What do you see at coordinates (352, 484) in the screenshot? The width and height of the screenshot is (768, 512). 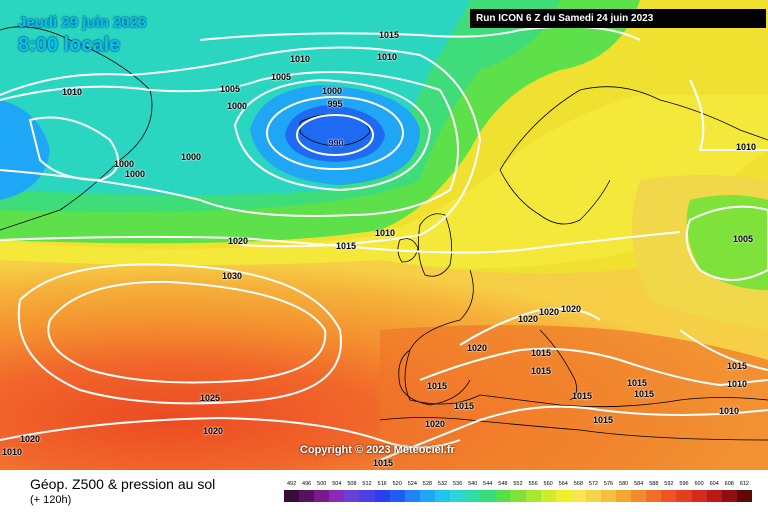 I see `scale-tick-label: 508` at bounding box center [352, 484].